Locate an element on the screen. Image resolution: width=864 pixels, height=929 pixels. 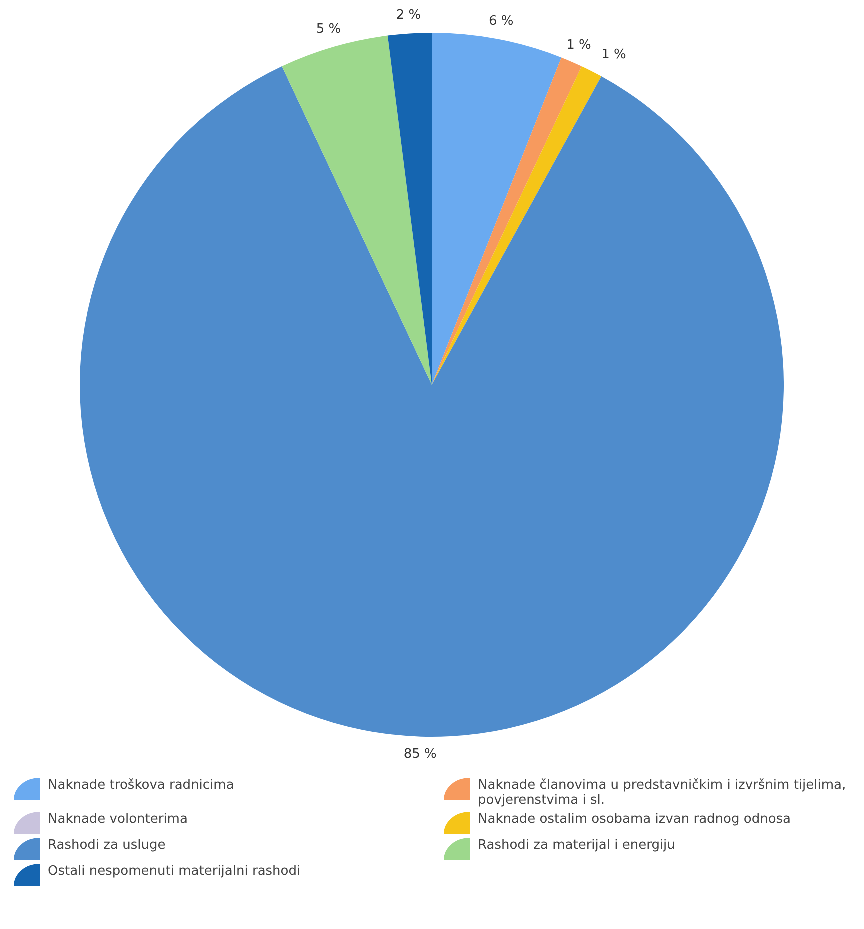
data-label: 2 % is located at coordinates (409, 16).